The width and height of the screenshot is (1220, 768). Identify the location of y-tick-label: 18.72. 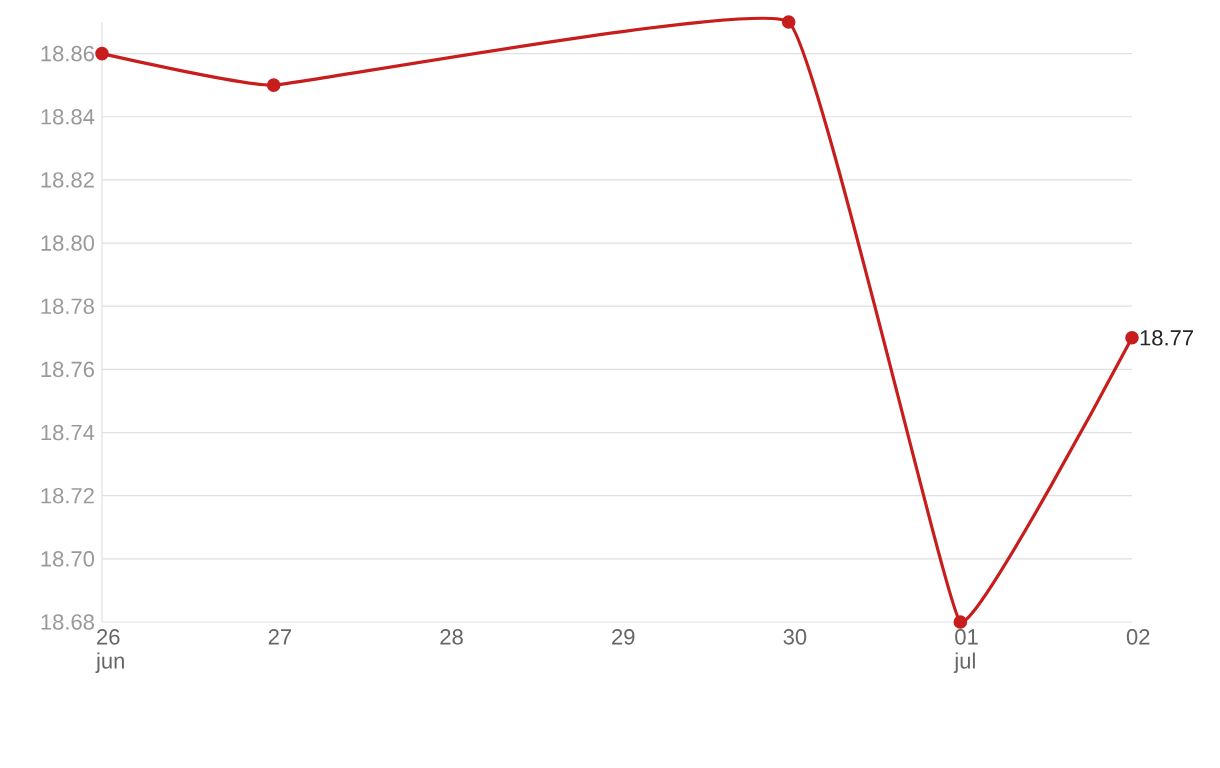
(67, 495).